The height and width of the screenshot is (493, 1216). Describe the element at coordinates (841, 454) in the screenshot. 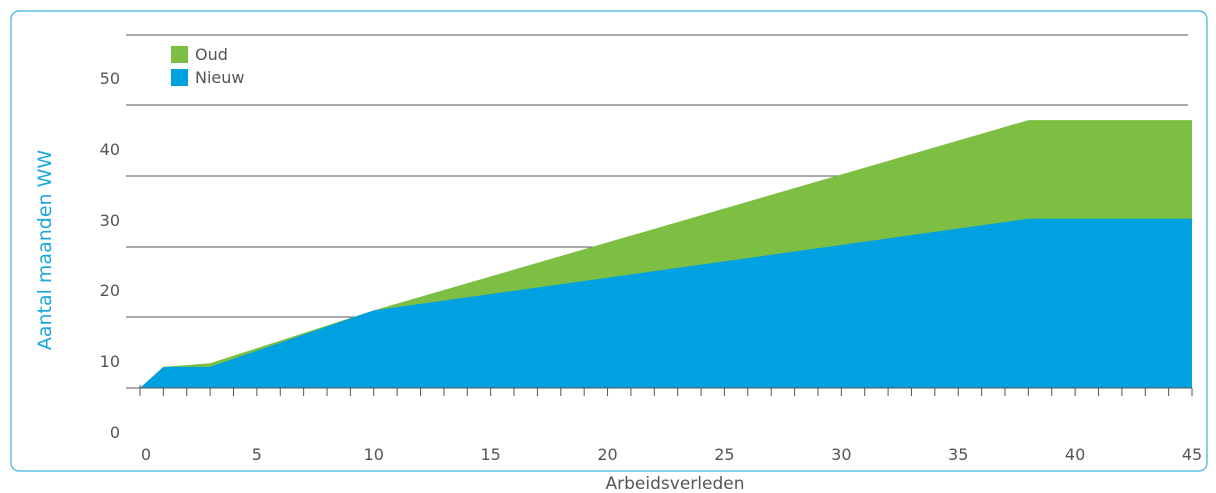

I see `x-tick-label: 30` at that location.